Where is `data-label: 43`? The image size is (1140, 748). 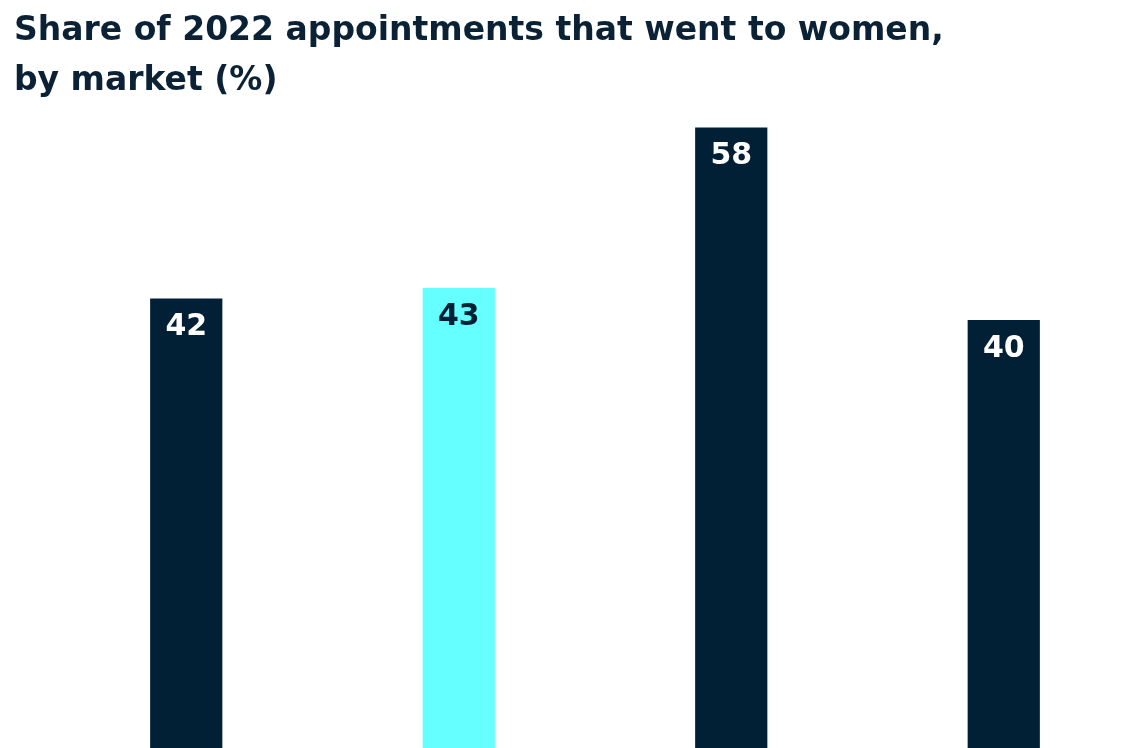 data-label: 43 is located at coordinates (458, 314).